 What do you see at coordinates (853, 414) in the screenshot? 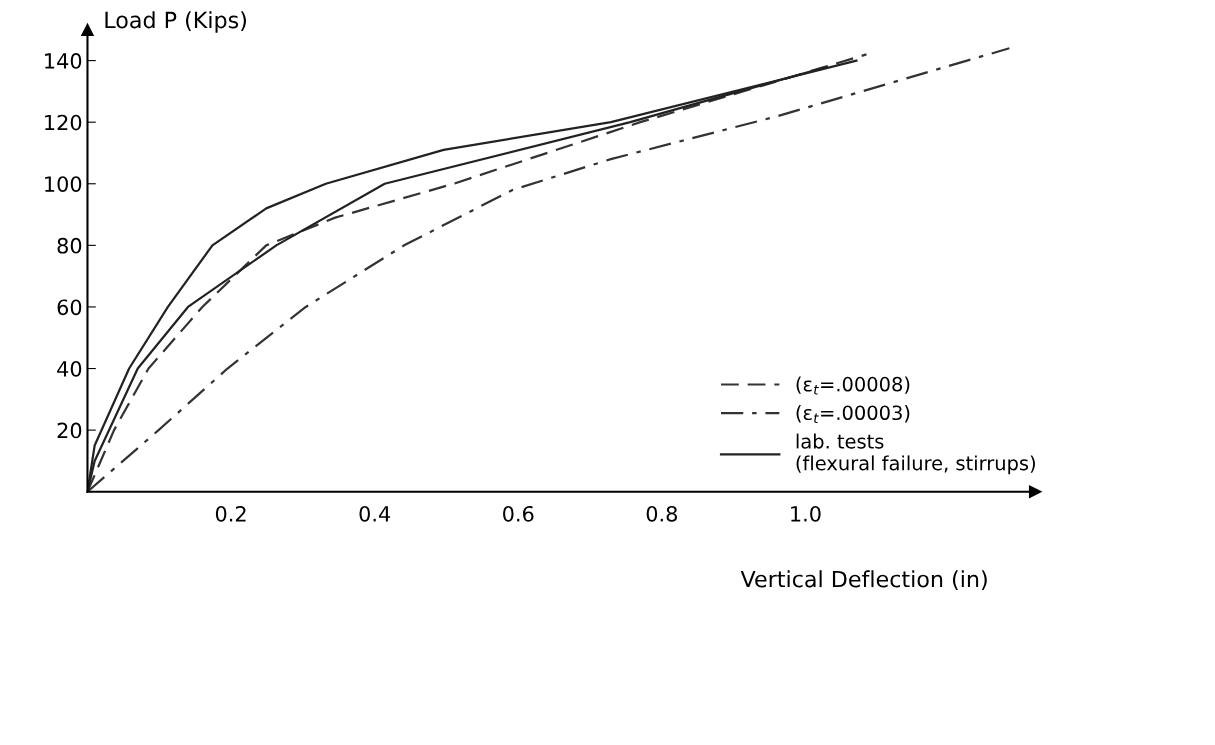
I see `legend-label: (ε$_{t}$=.00003)` at bounding box center [853, 414].